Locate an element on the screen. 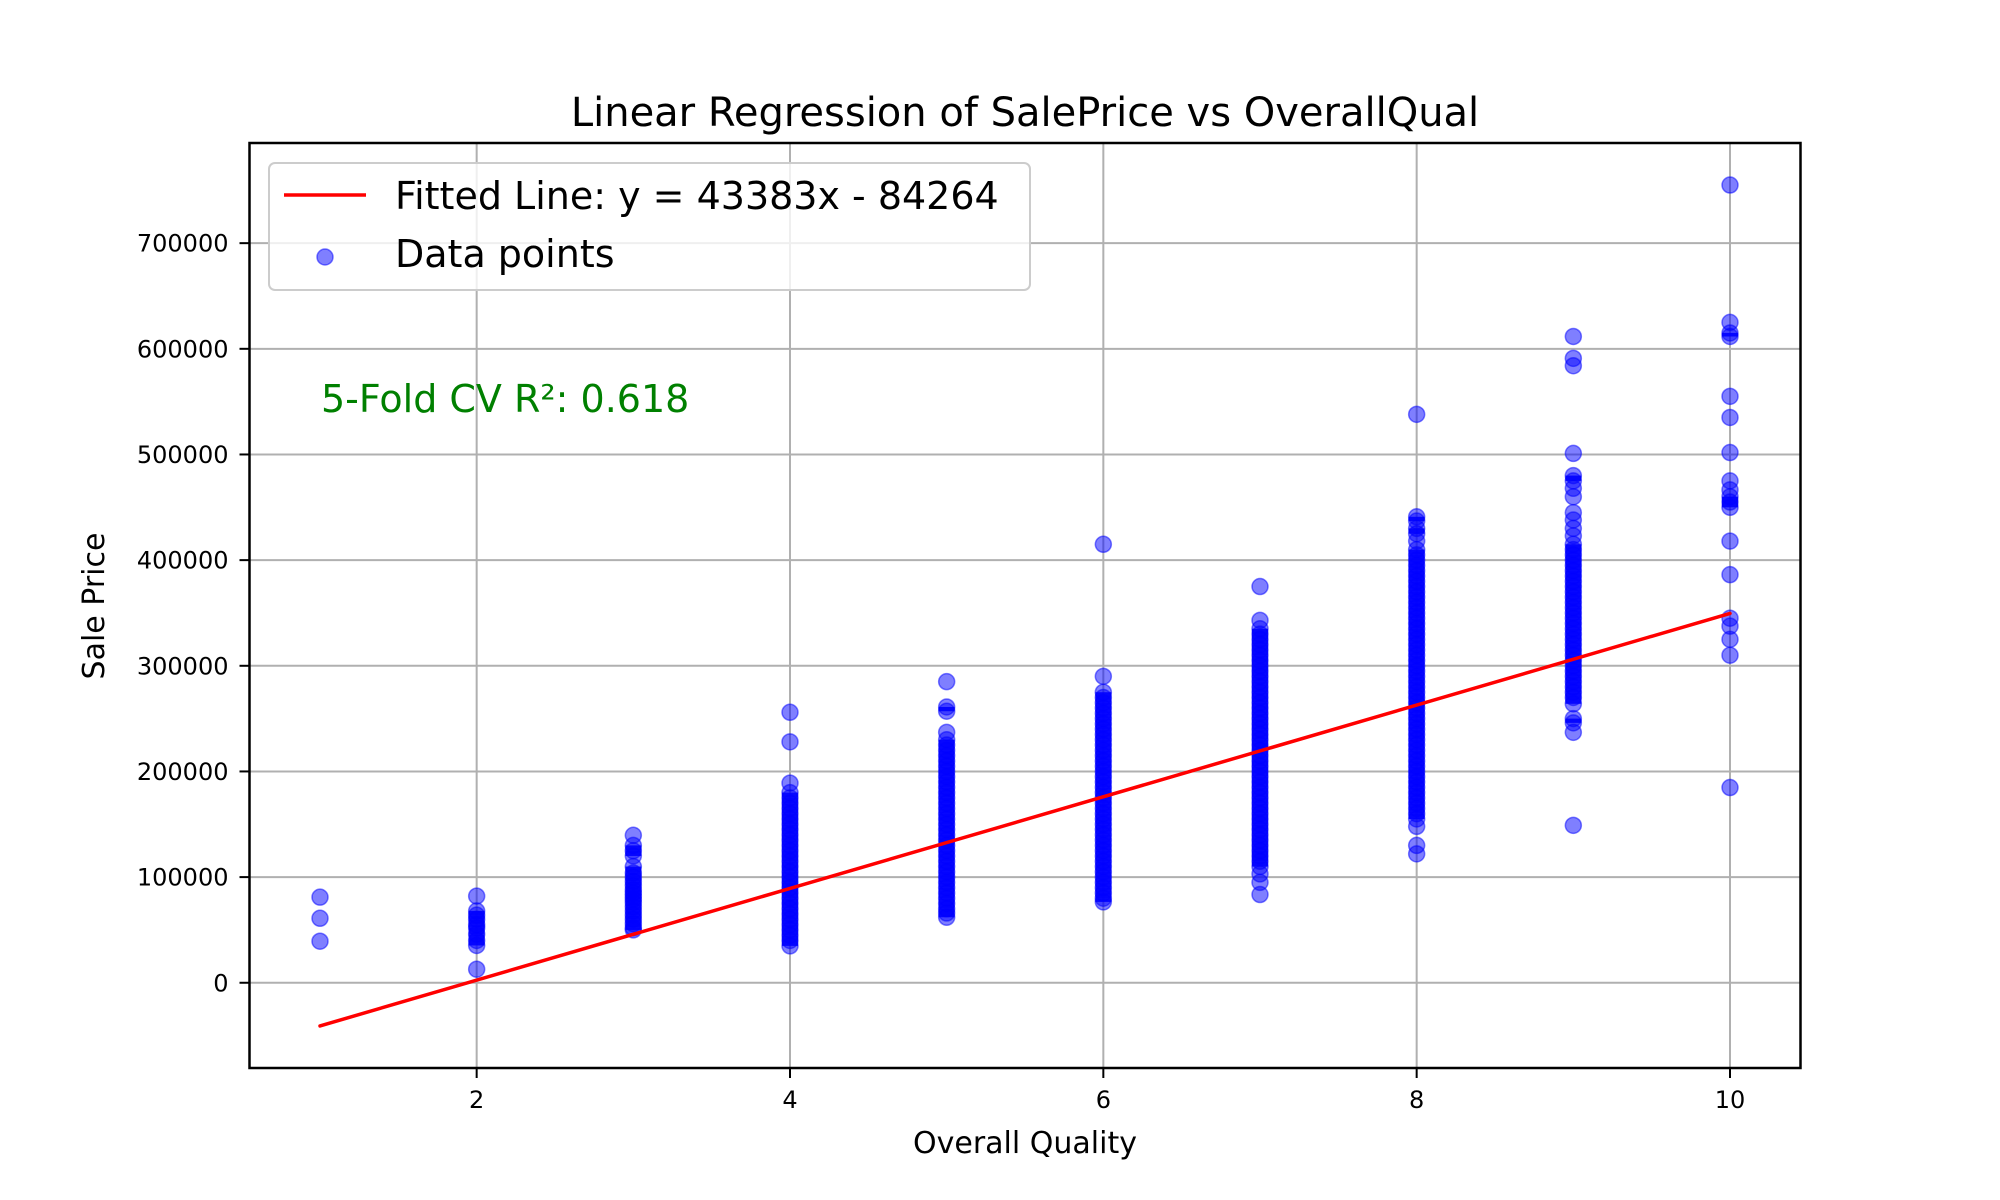  y-tick-label: 600000 is located at coordinates (183, 349).